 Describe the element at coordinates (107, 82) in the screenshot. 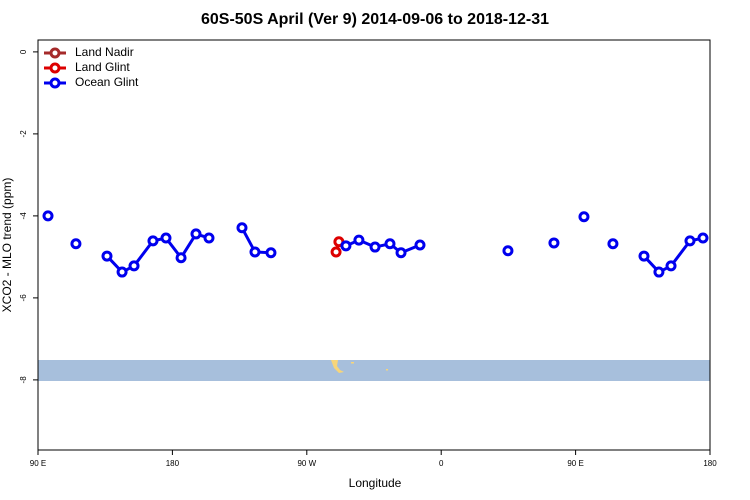

I see `legend-label: Ocean Glint` at that location.